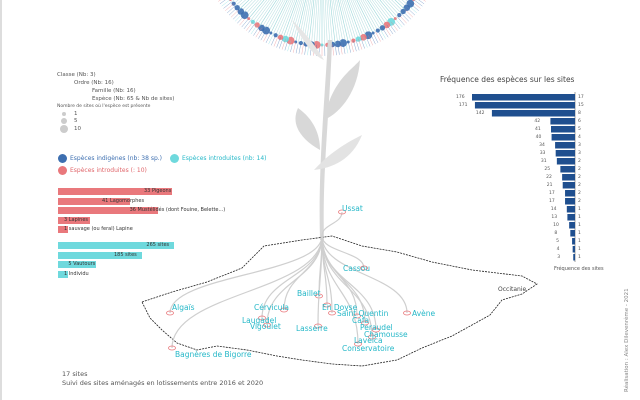 The width and height of the screenshot is (640, 400). Describe the element at coordinates (480, 113) in the screenshot. I see `freq-category-label: 142` at that location.